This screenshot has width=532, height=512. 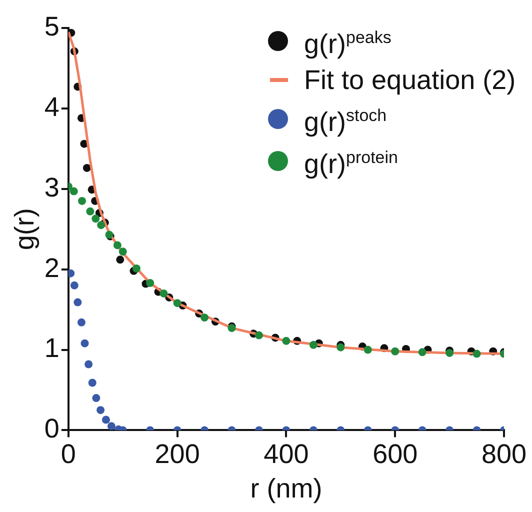 What do you see at coordinates (286, 453) in the screenshot?
I see `x-tick-label: 400` at bounding box center [286, 453].